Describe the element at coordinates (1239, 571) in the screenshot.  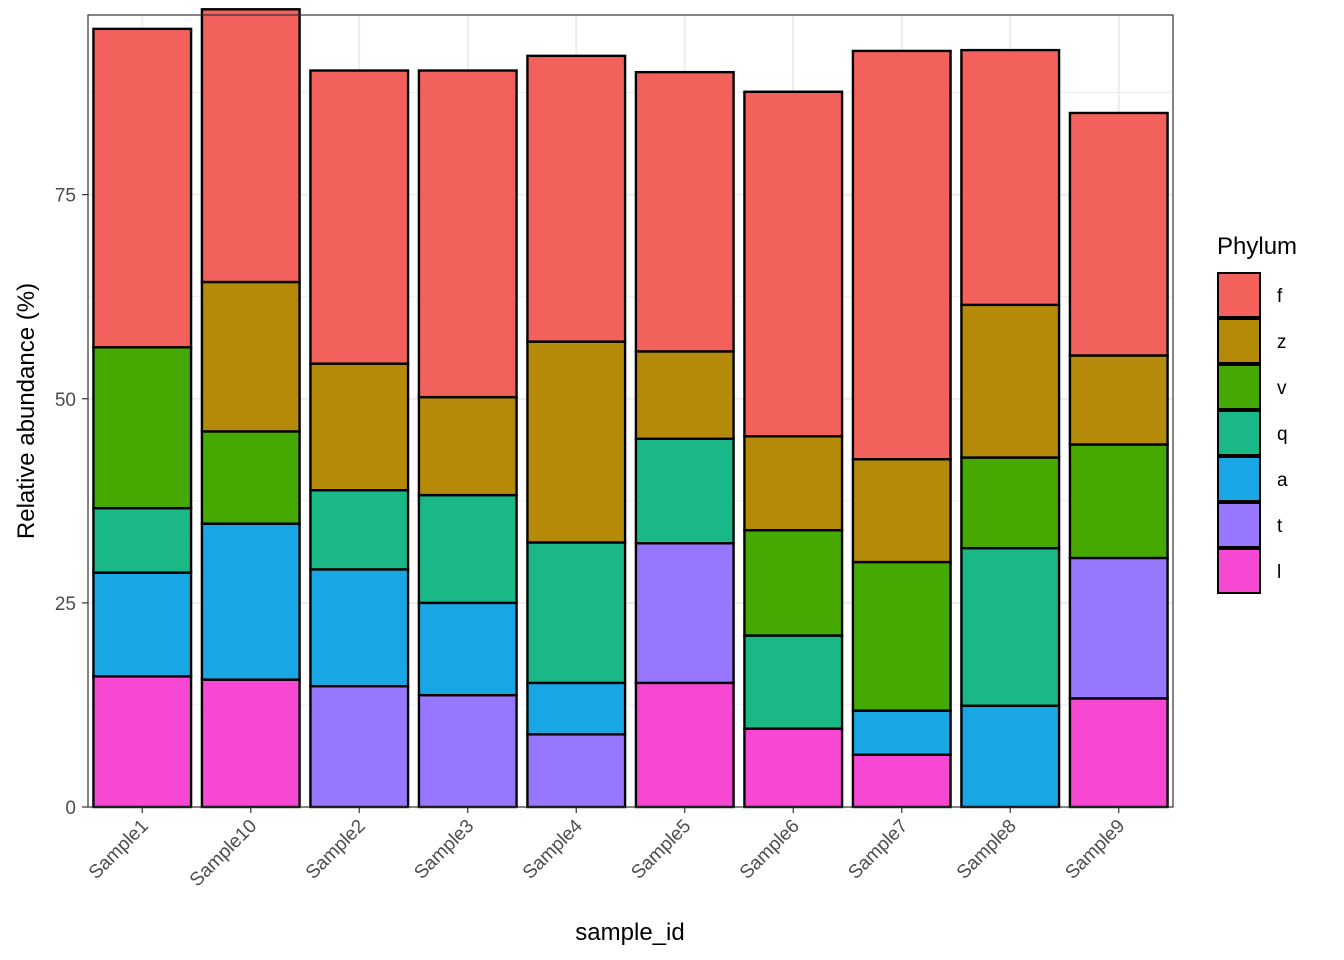
I see `legend-key-l` at that location.